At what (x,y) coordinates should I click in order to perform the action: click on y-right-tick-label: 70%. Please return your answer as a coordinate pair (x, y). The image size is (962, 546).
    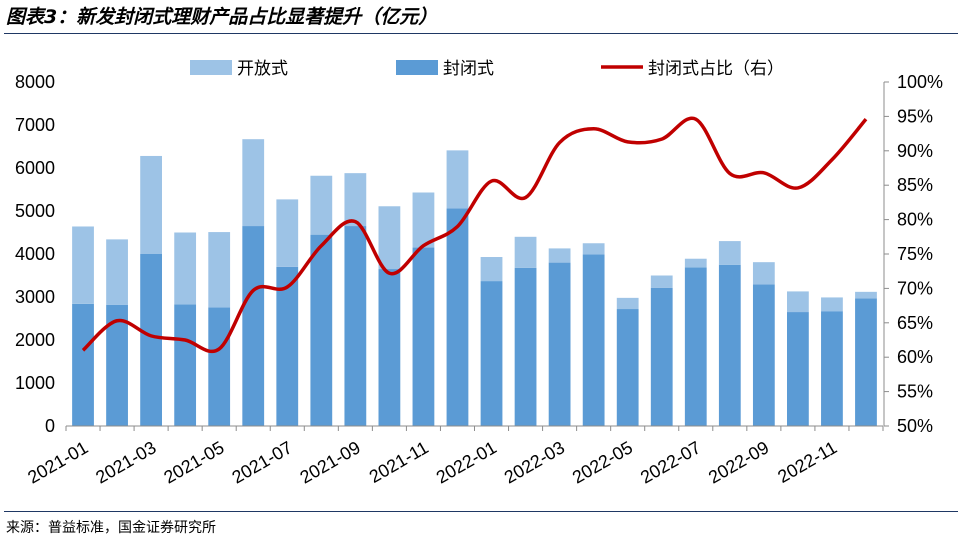
    Looking at the image, I should click on (915, 288).